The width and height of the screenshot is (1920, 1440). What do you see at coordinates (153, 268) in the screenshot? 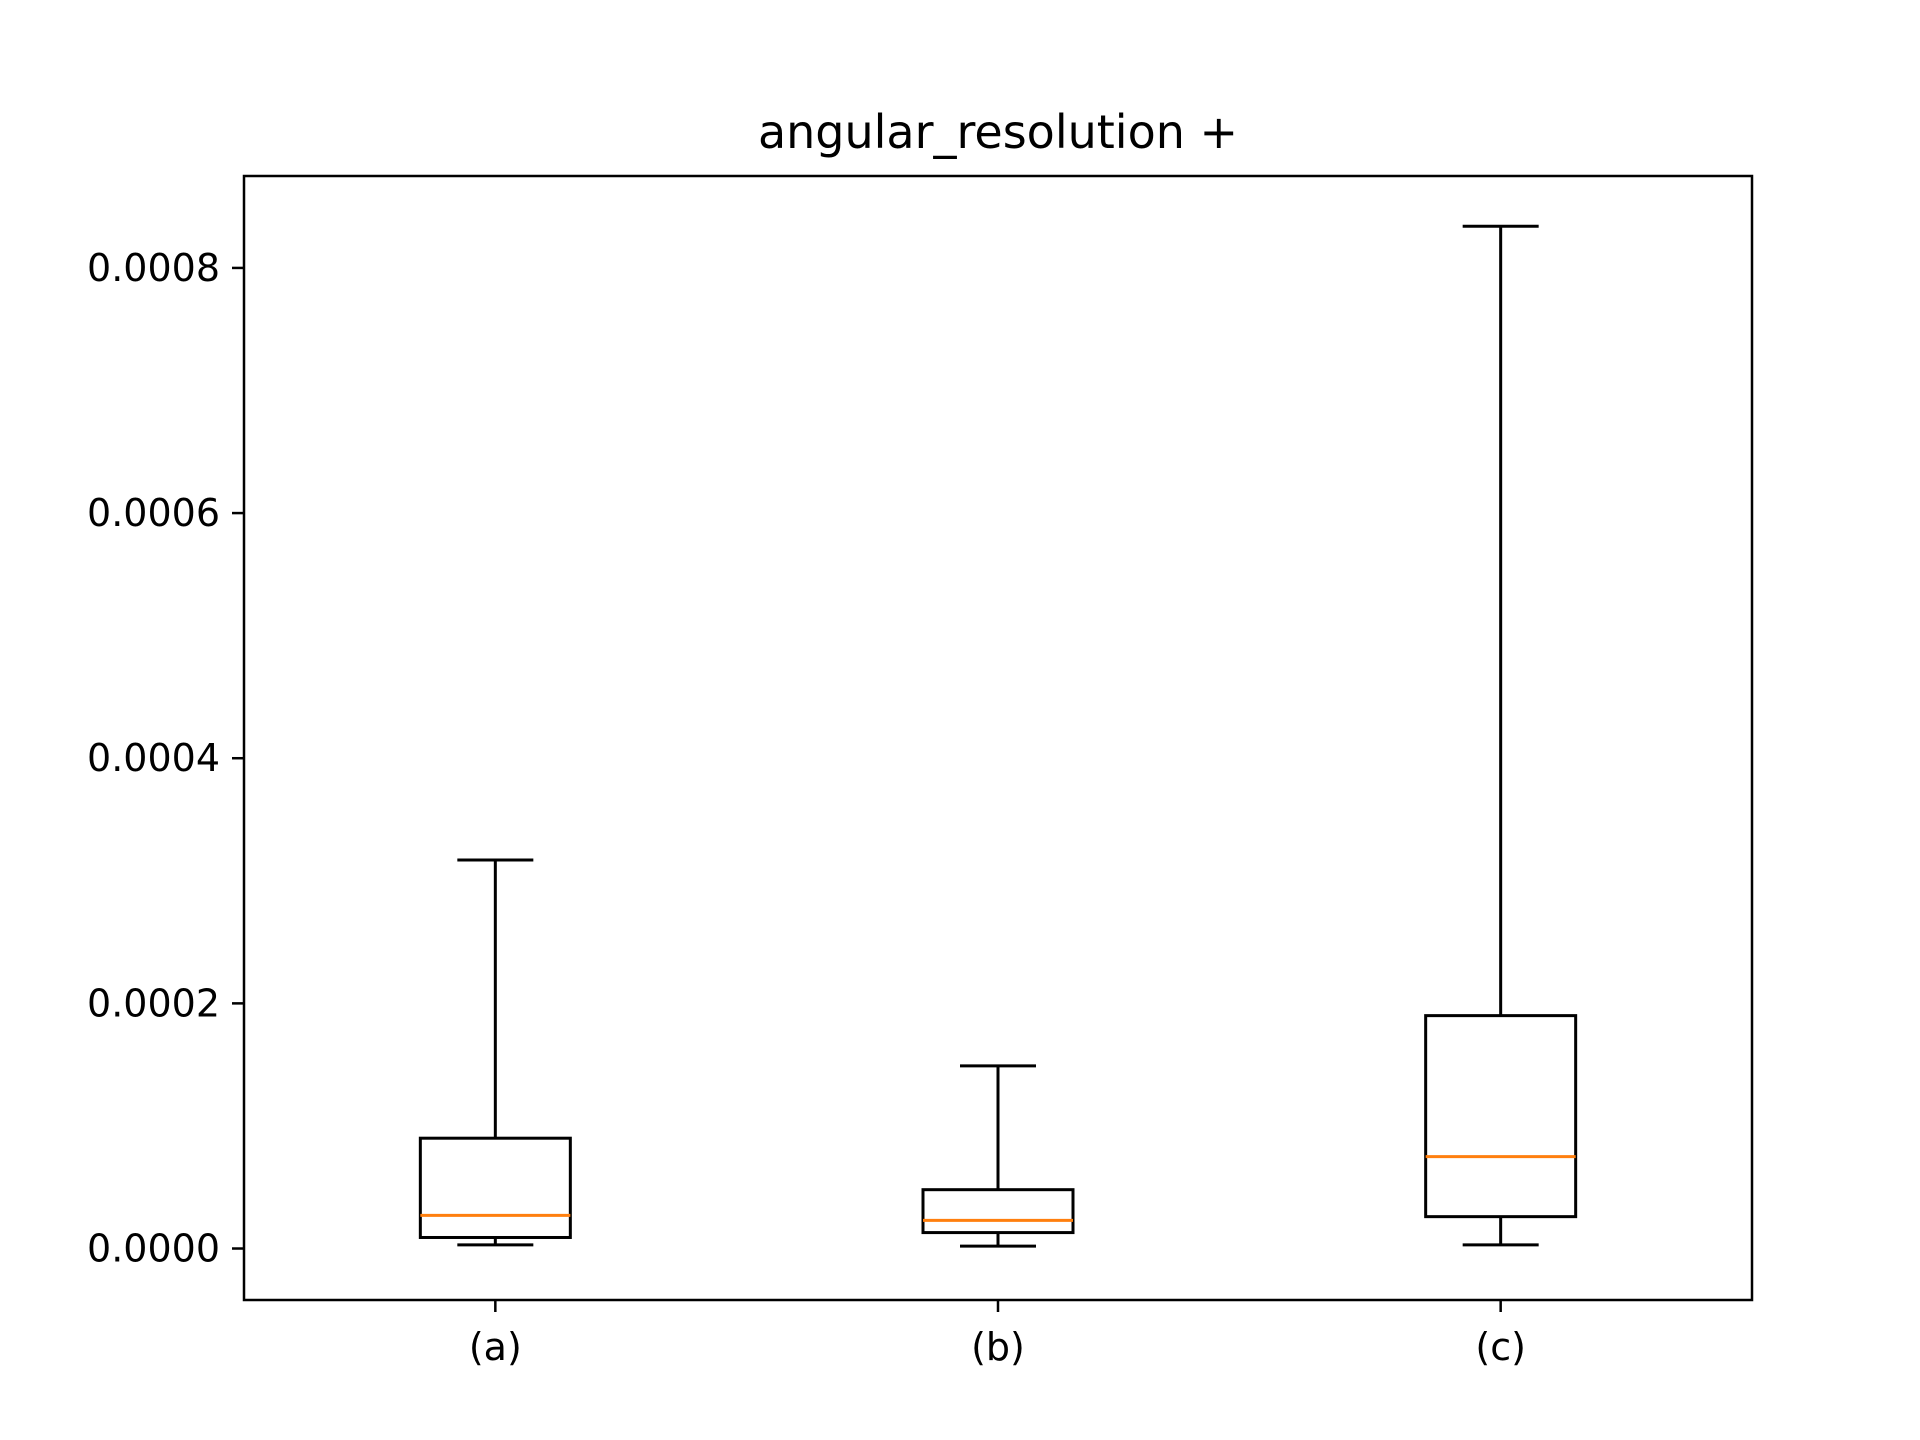
I see `y-tick-label: 0.0008` at bounding box center [153, 268].